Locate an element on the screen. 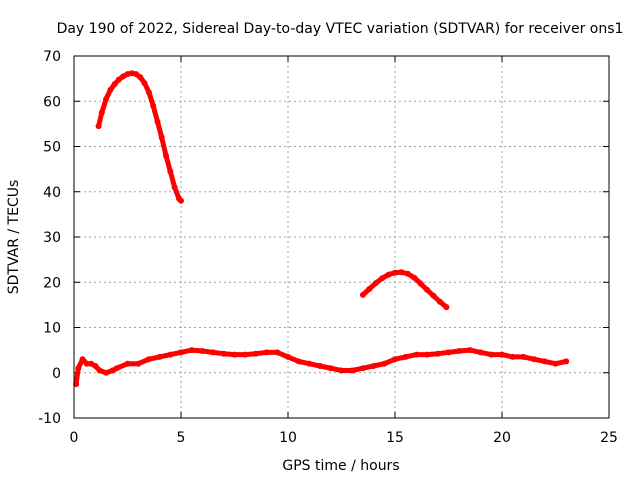  x-tick-label: 25 is located at coordinates (609, 438).